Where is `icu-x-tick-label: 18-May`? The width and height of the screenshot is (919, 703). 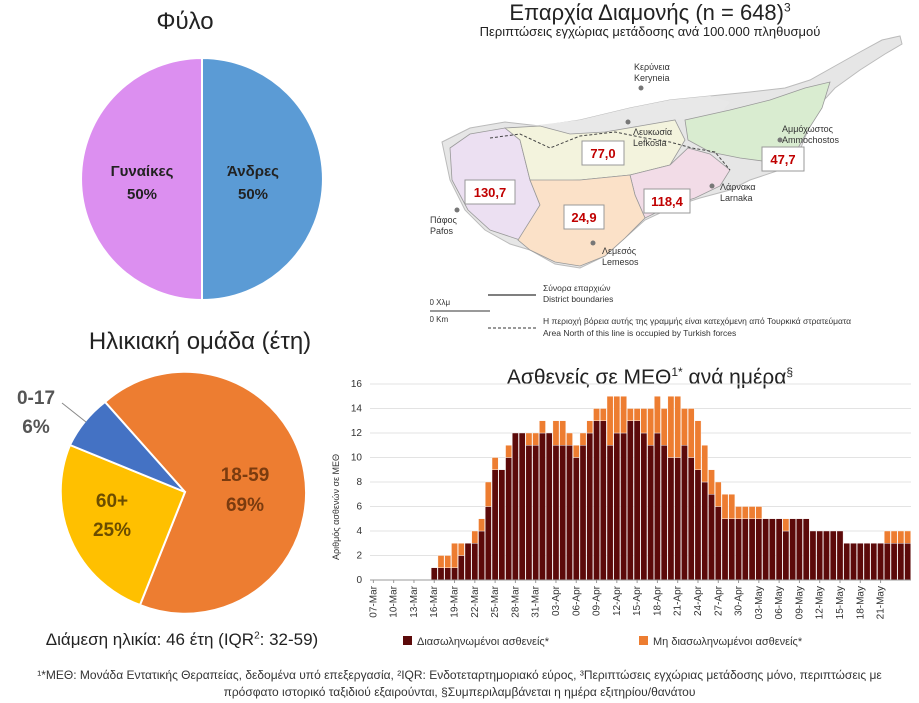
icu-x-tick-label: 18-May is located at coordinates (860, 602).